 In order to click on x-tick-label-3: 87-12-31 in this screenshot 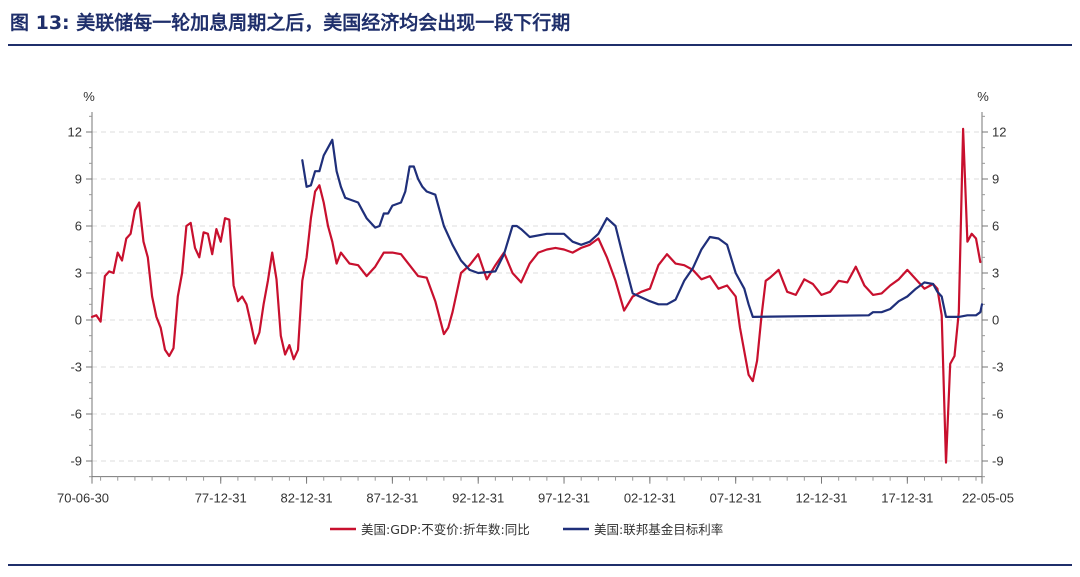, I will do `click(392, 498)`.